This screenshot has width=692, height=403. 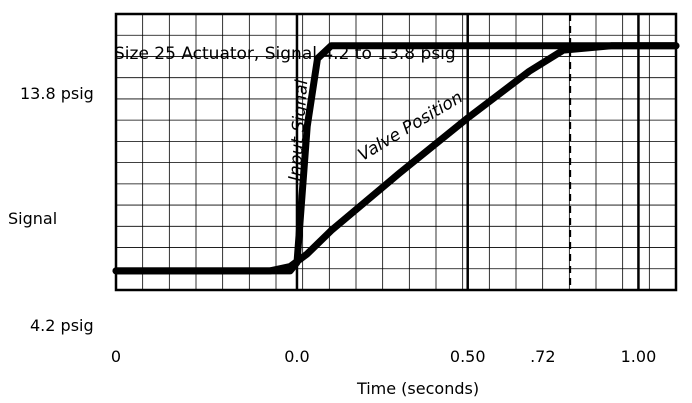 What do you see at coordinates (639, 356) in the screenshot?
I see `x-tick-label: 1.00` at bounding box center [639, 356].